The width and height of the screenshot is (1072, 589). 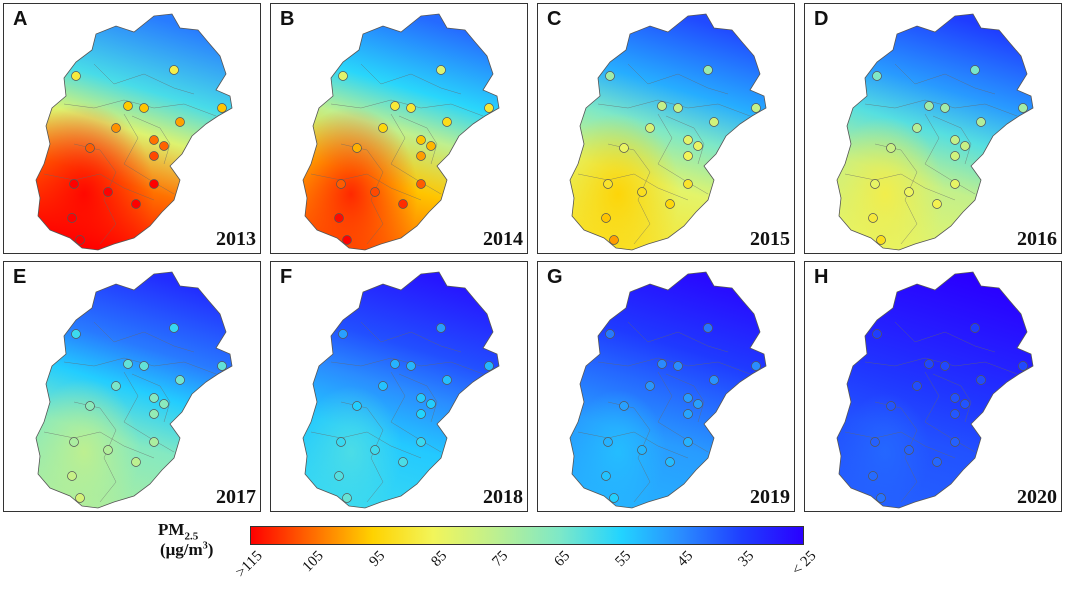 What do you see at coordinates (527, 535) in the screenshot?
I see `color-scale-bar` at bounding box center [527, 535].